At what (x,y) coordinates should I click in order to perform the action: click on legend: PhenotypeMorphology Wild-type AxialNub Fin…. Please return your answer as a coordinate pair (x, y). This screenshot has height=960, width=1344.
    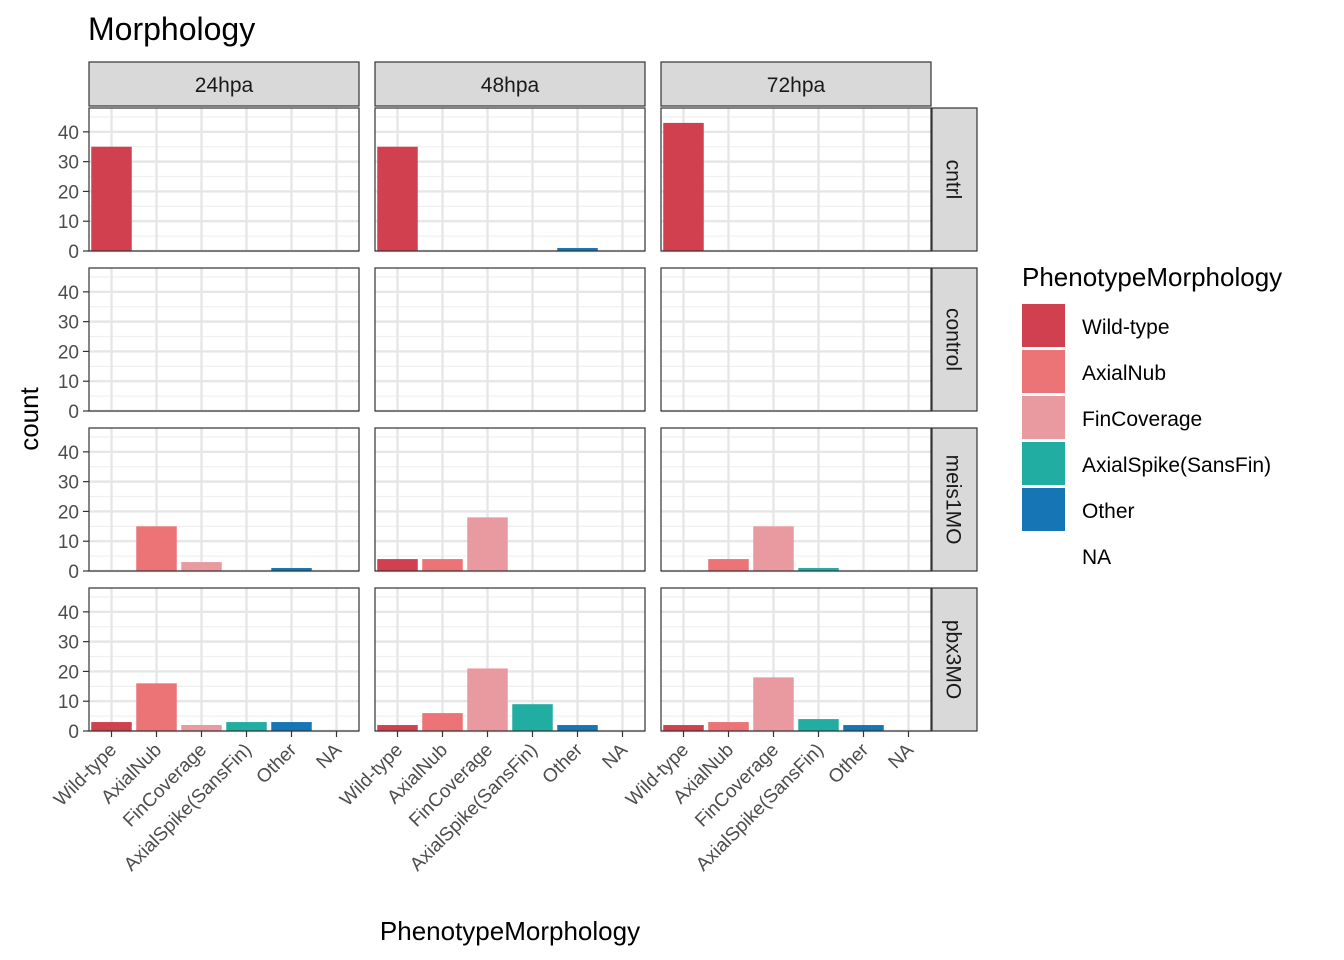
    Looking at the image, I should click on (1152, 419).